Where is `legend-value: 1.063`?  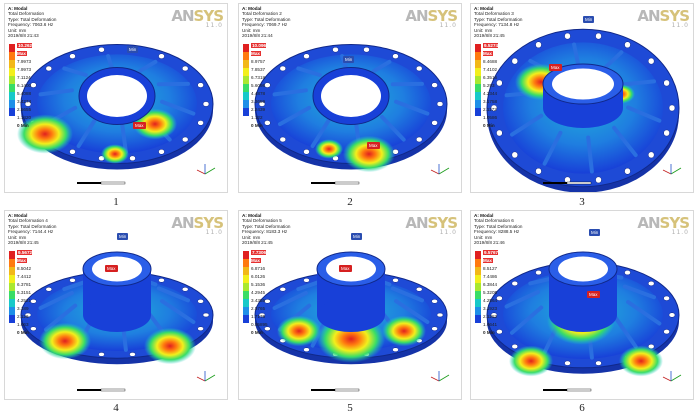 legend-value: 1.063 is located at coordinates (23, 324).